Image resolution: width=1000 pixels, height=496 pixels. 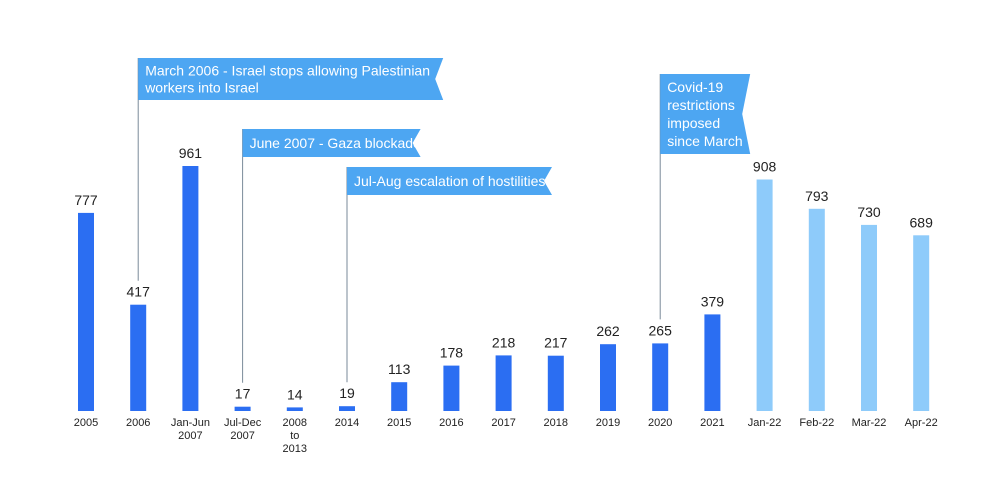 What do you see at coordinates (451, 423) in the screenshot?
I see `tick-label-7: 2016` at bounding box center [451, 423].